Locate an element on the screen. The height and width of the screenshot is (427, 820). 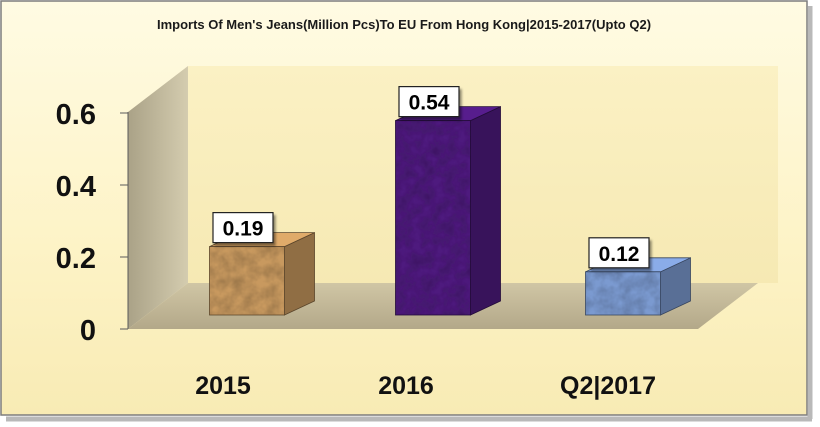
data-label: 0.19 is located at coordinates (243, 228).